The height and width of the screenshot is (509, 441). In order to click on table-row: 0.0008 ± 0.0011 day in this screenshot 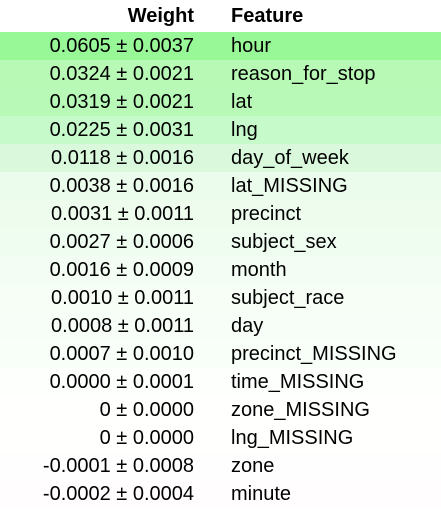, I will do `click(220, 326)`.